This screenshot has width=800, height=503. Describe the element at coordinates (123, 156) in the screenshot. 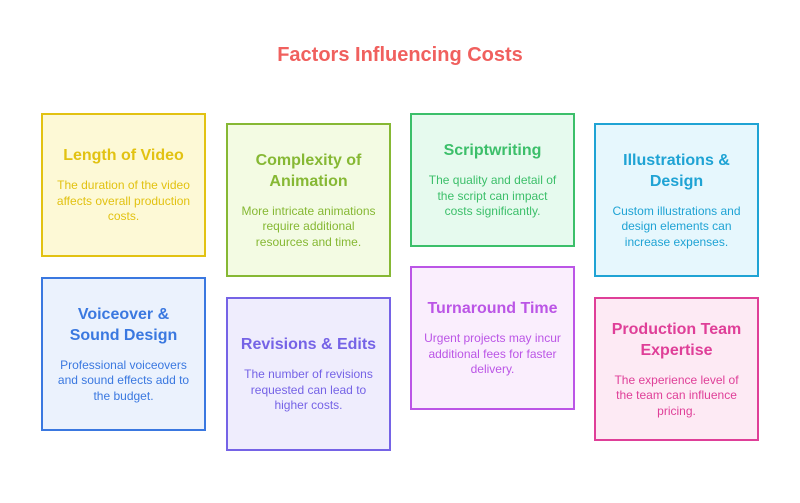

I see `card-title: Length of Video` at that location.